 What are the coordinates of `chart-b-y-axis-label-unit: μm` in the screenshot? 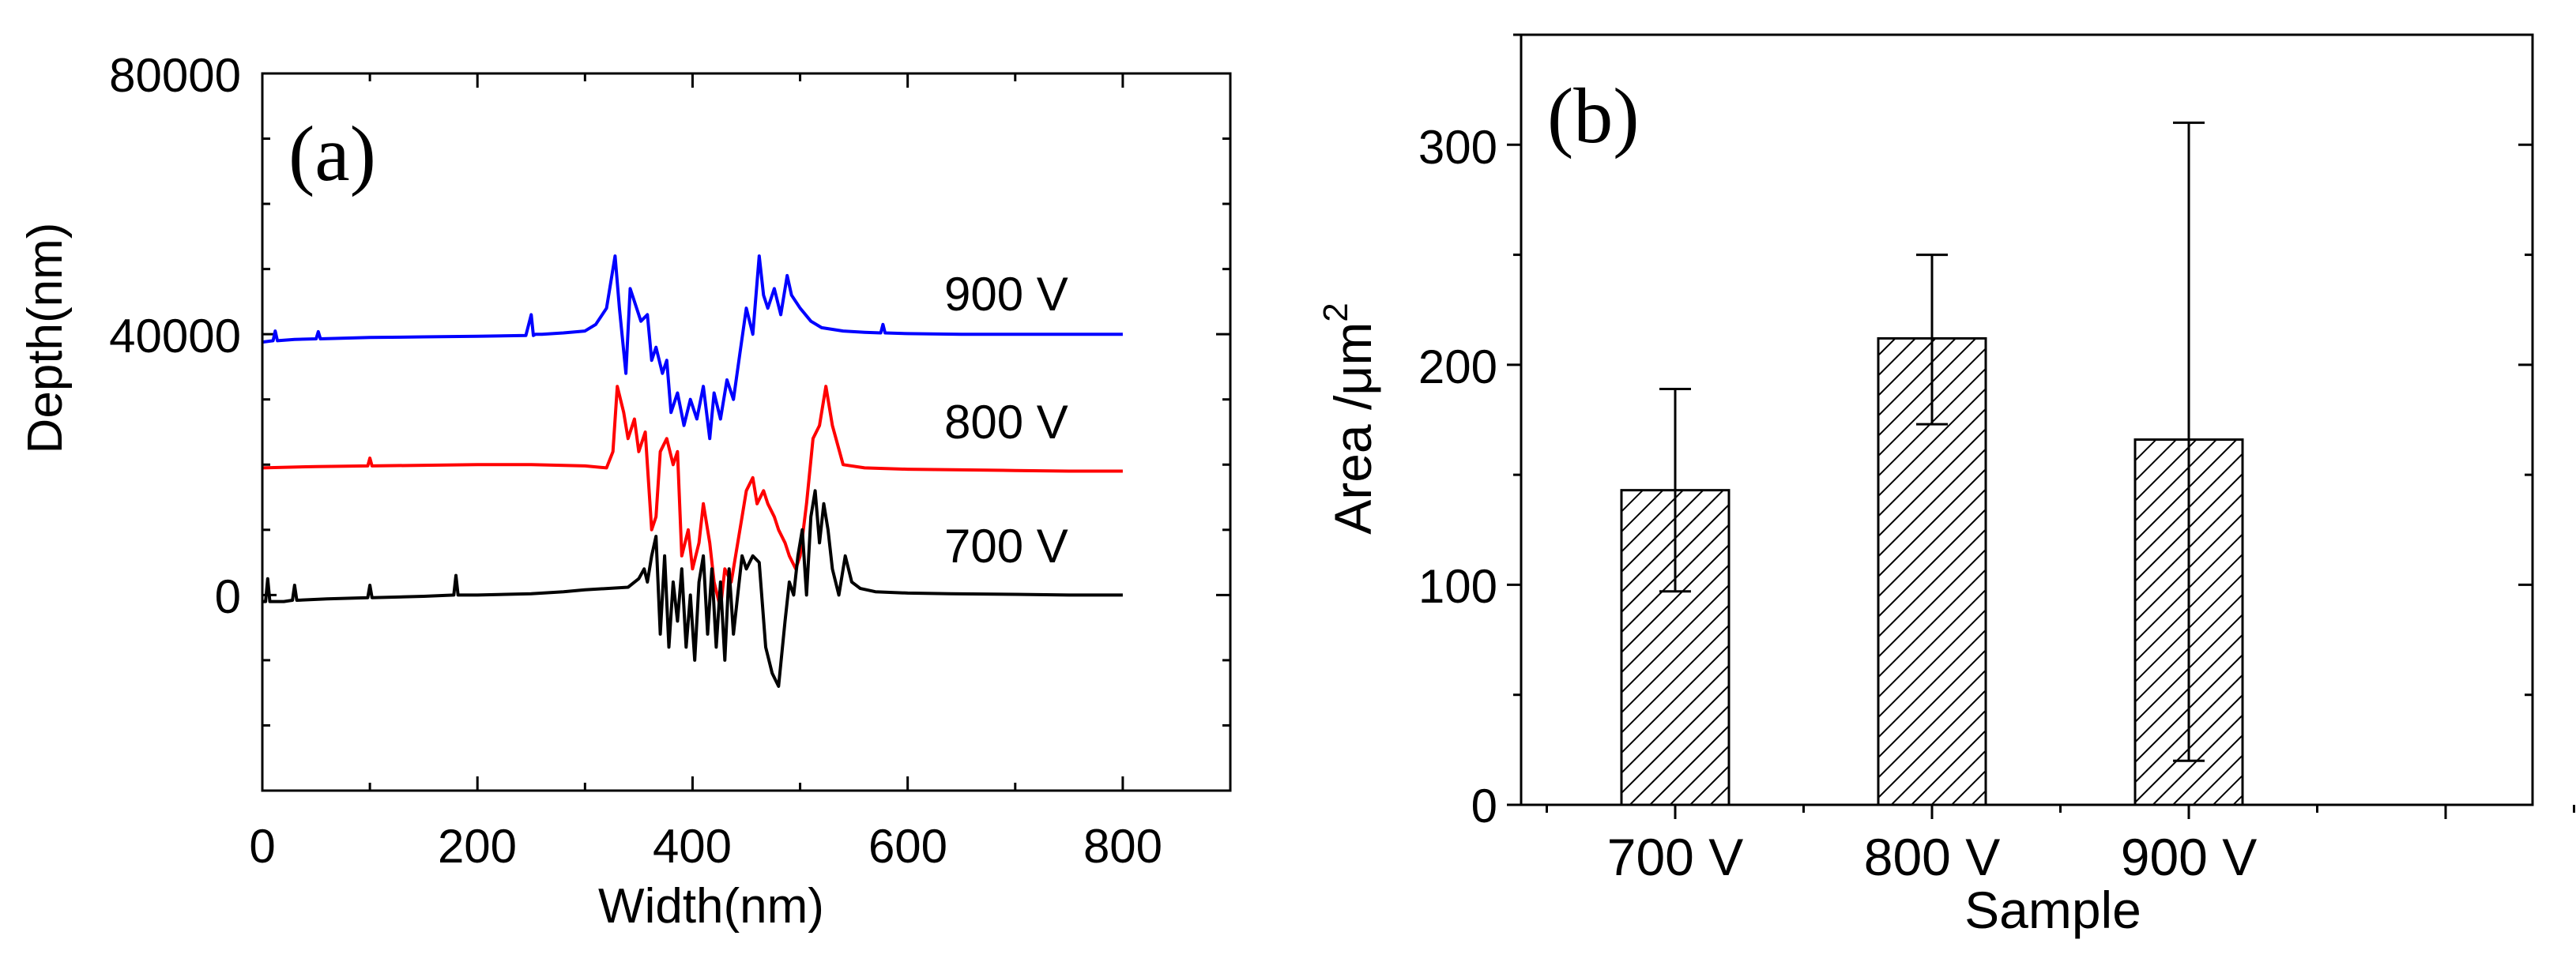 It's located at (1353, 359).